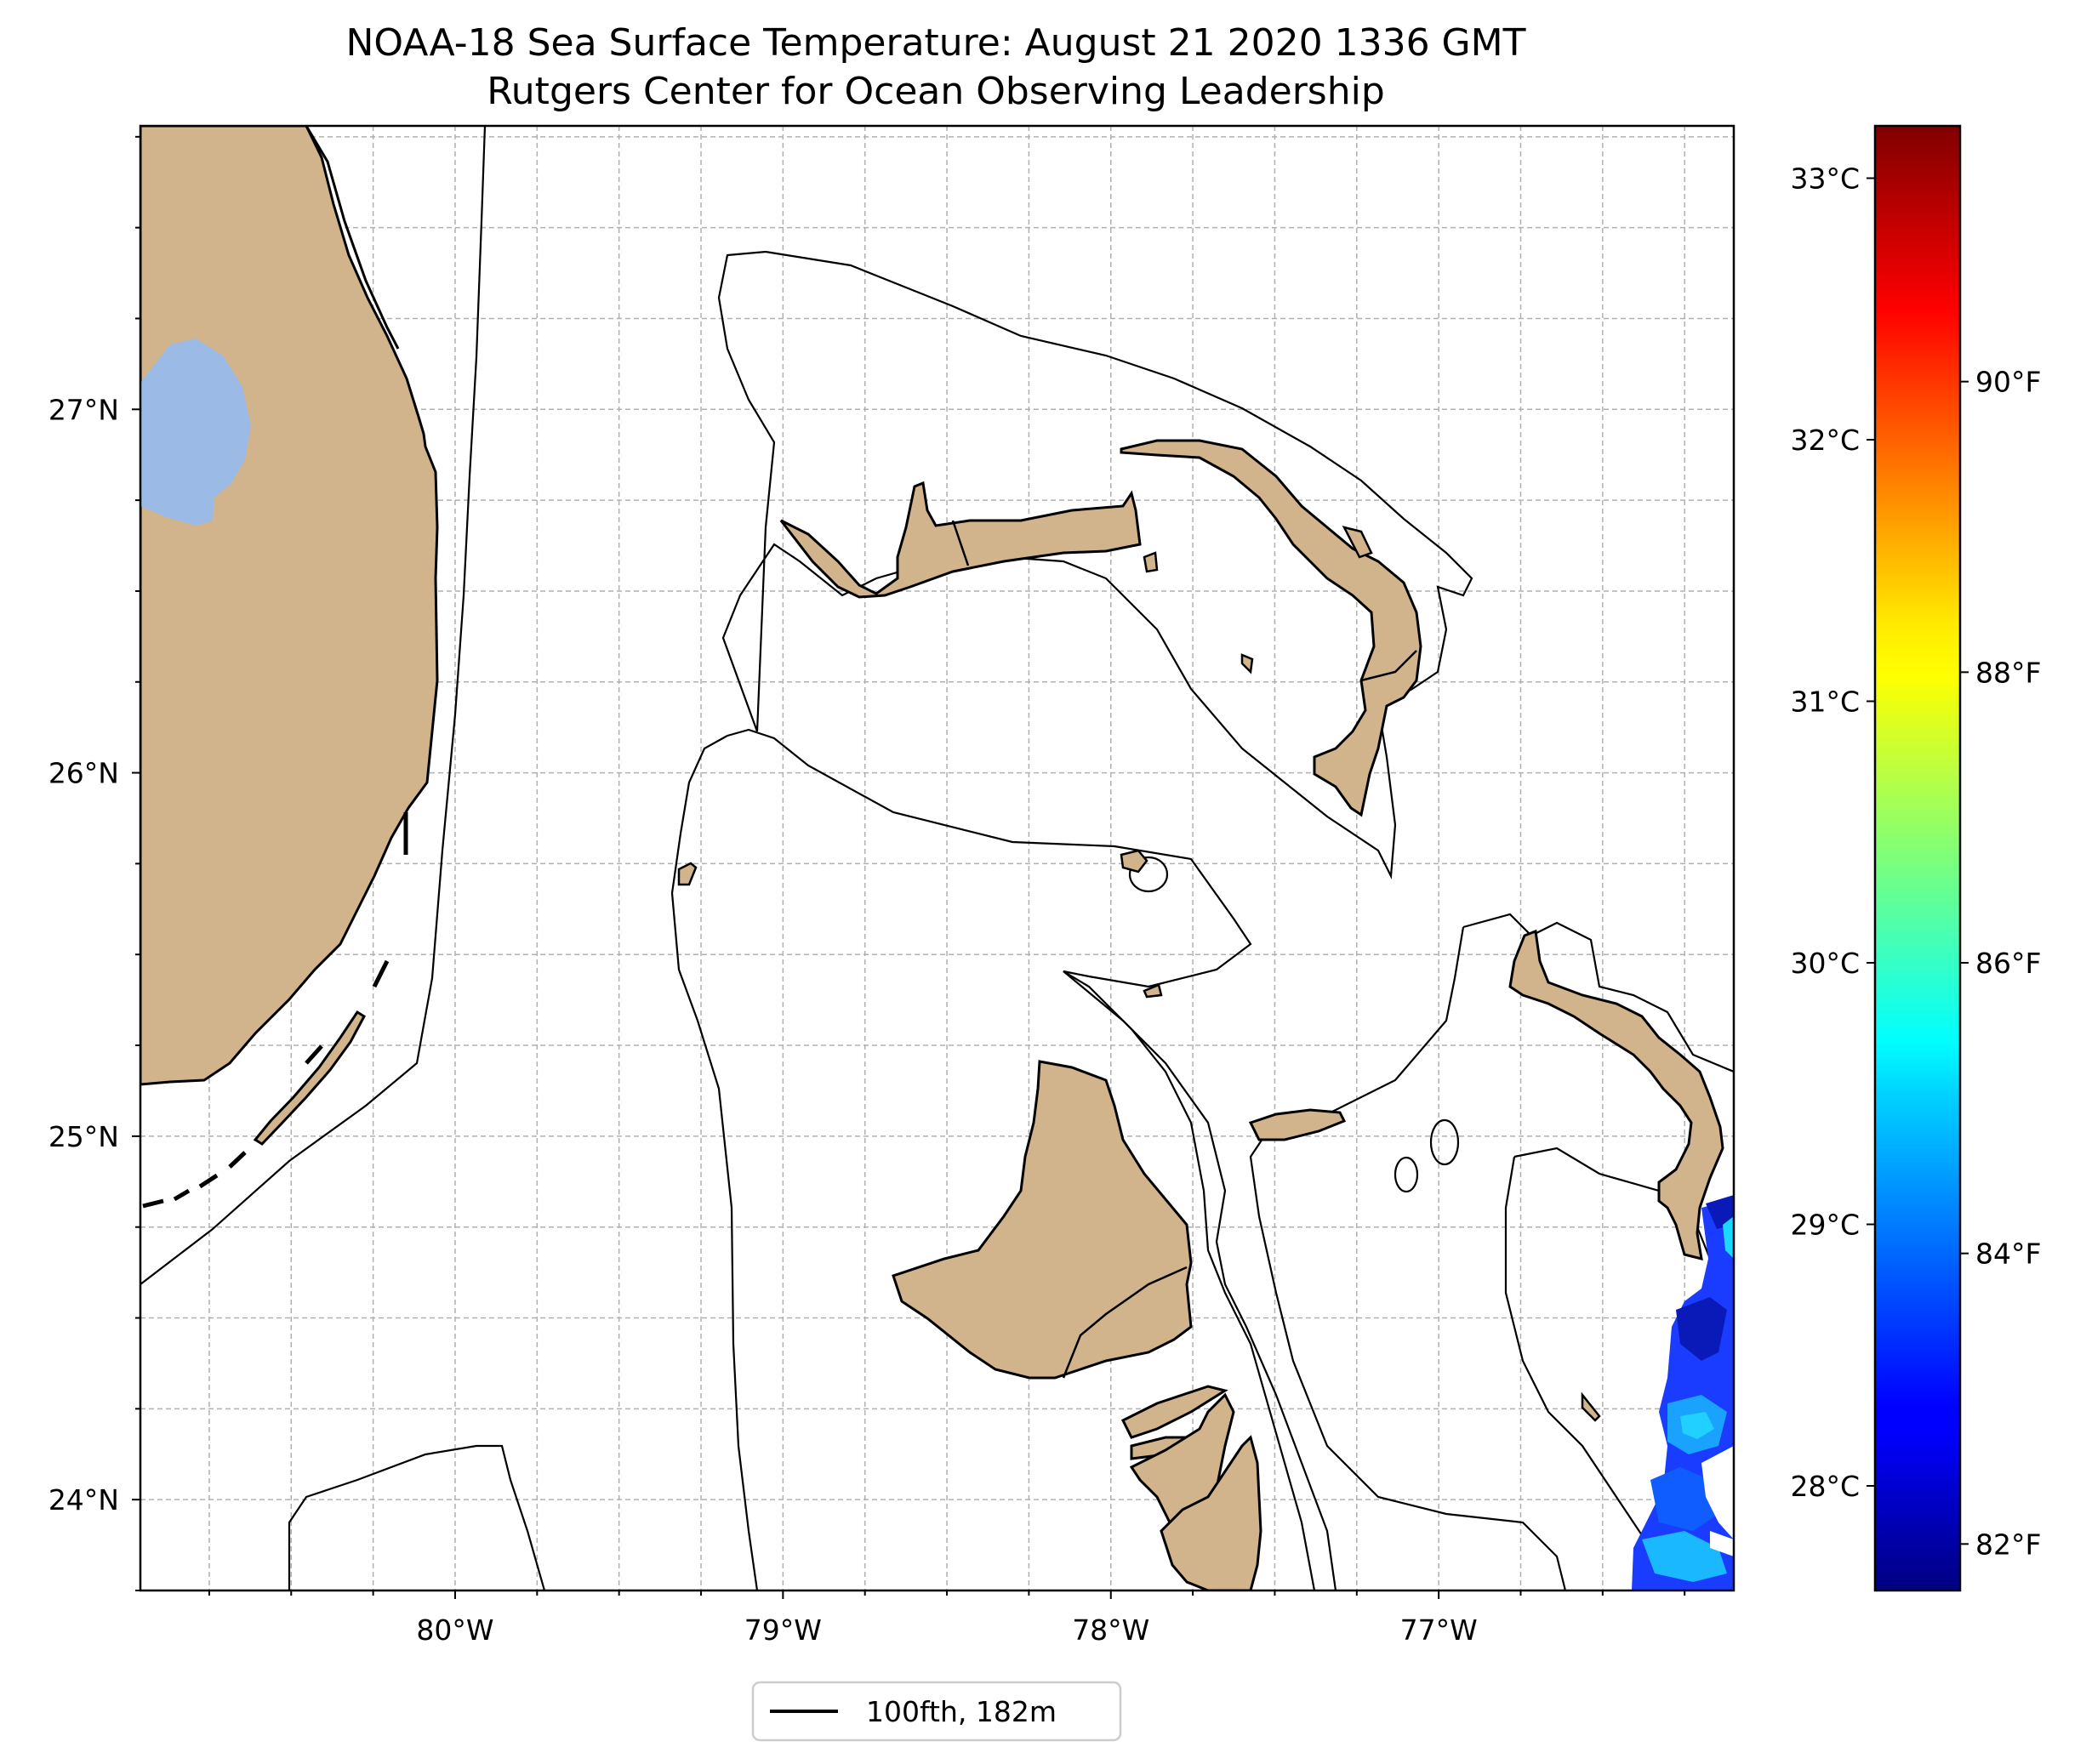 This screenshot has height=1764, width=2086. What do you see at coordinates (1825, 440) in the screenshot?
I see `celsius-tick-label: 32°C` at bounding box center [1825, 440].